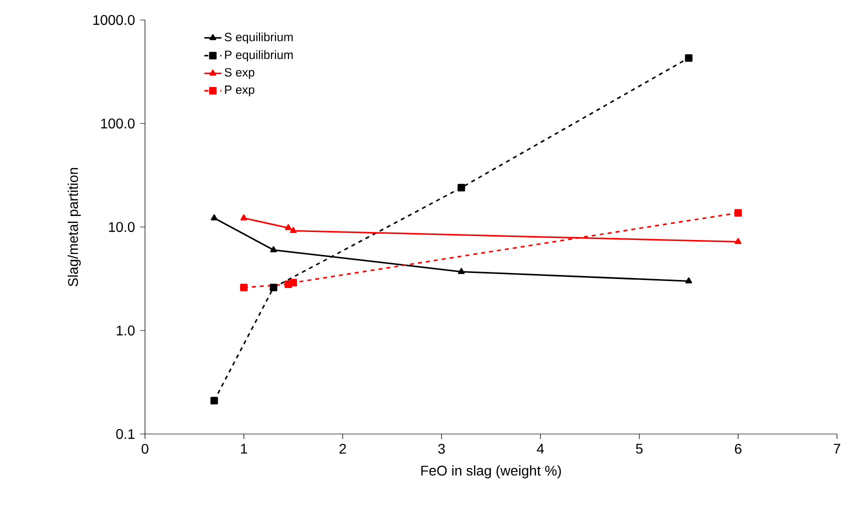 The height and width of the screenshot is (523, 843). What do you see at coordinates (540, 449) in the screenshot?
I see `x-tick-label: 4` at bounding box center [540, 449].